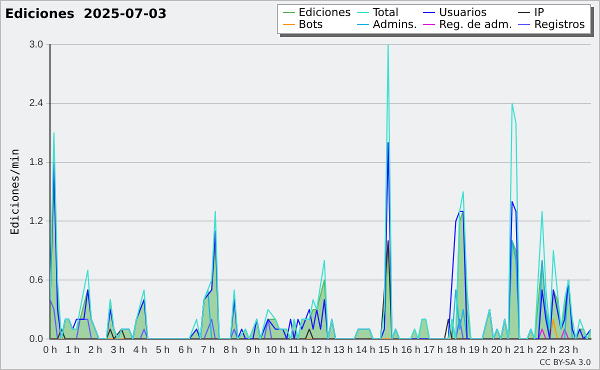 This screenshot has width=600, height=370. I want to click on chart-title: Ediciones 2025-07-03, so click(86, 14).